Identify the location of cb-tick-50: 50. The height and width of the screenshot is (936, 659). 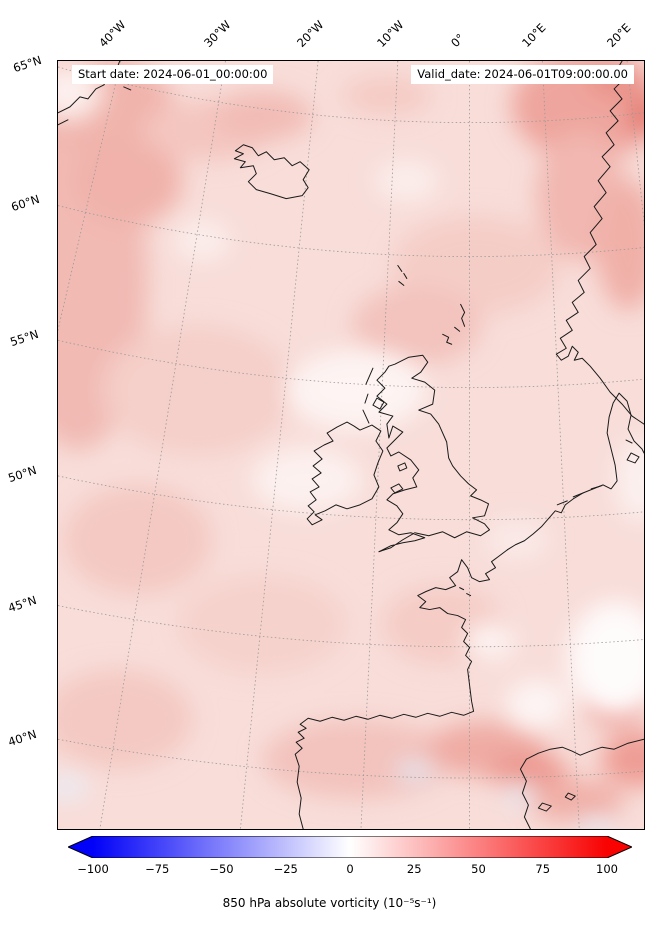
(478, 869).